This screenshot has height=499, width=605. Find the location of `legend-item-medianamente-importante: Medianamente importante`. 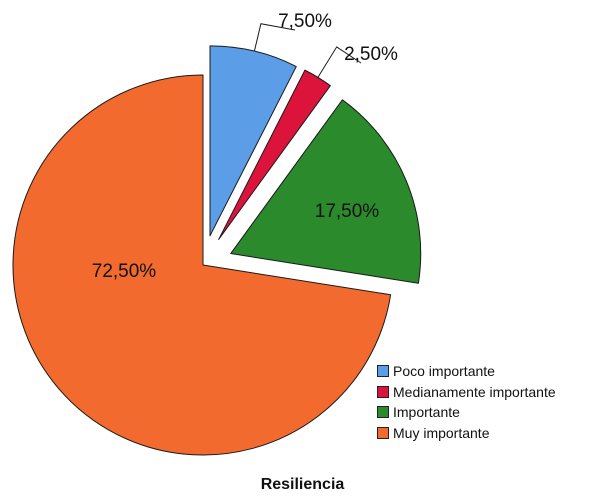

legend-item-medianamente-importante: Medianamente importante is located at coordinates (466, 392).